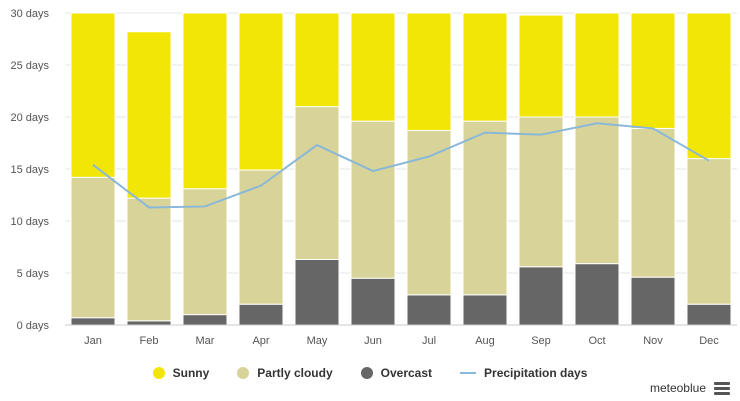 This screenshot has width=740, height=401. What do you see at coordinates (317, 341) in the screenshot?
I see `x-tick-label: May` at bounding box center [317, 341].